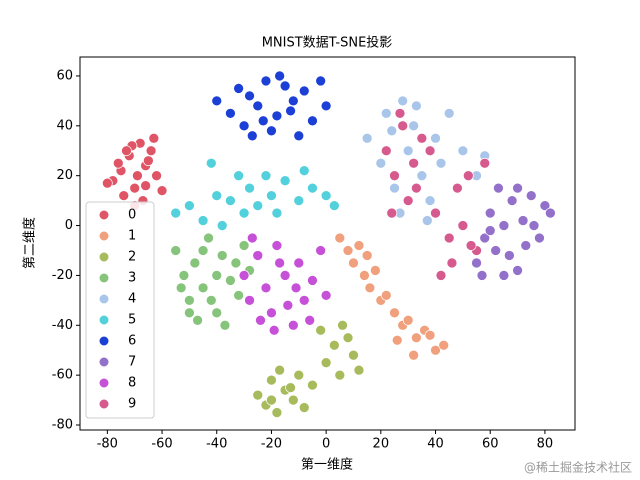 The height and width of the screenshot is (480, 640). Describe the element at coordinates (271, 444) in the screenshot. I see `x-tick-label: -20` at that location.